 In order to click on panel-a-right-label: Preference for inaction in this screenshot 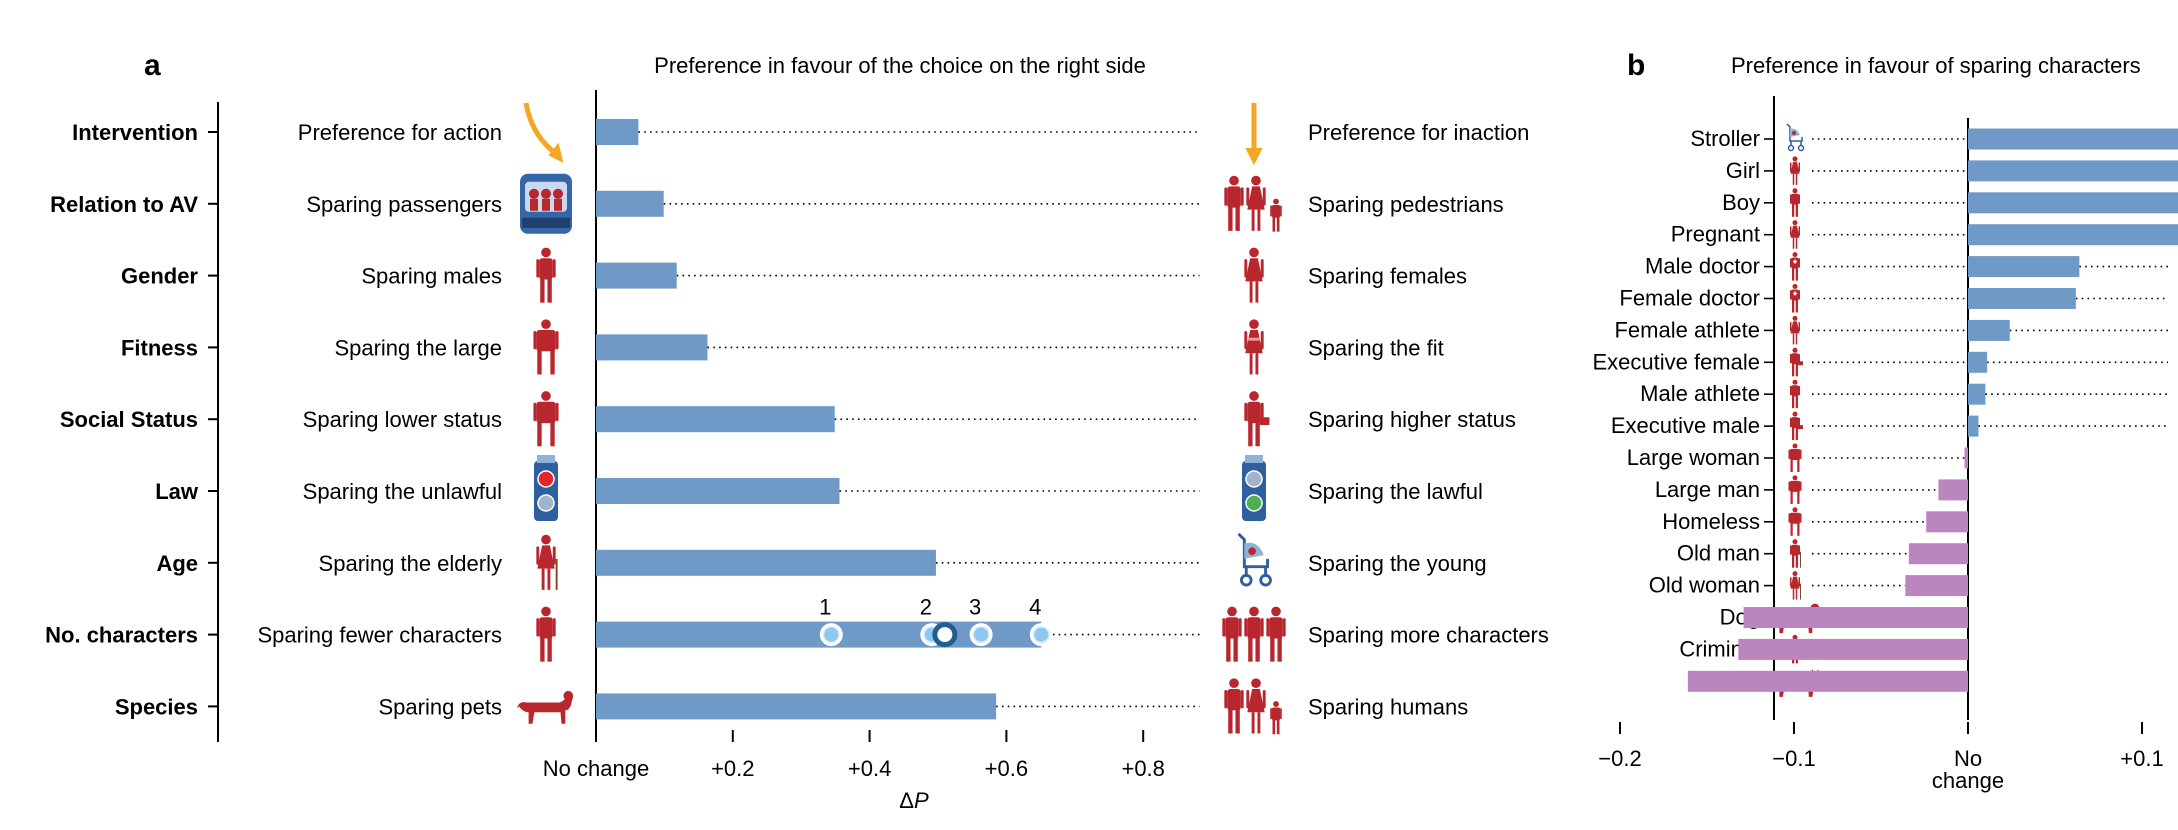, I will do `click(1418, 132)`.